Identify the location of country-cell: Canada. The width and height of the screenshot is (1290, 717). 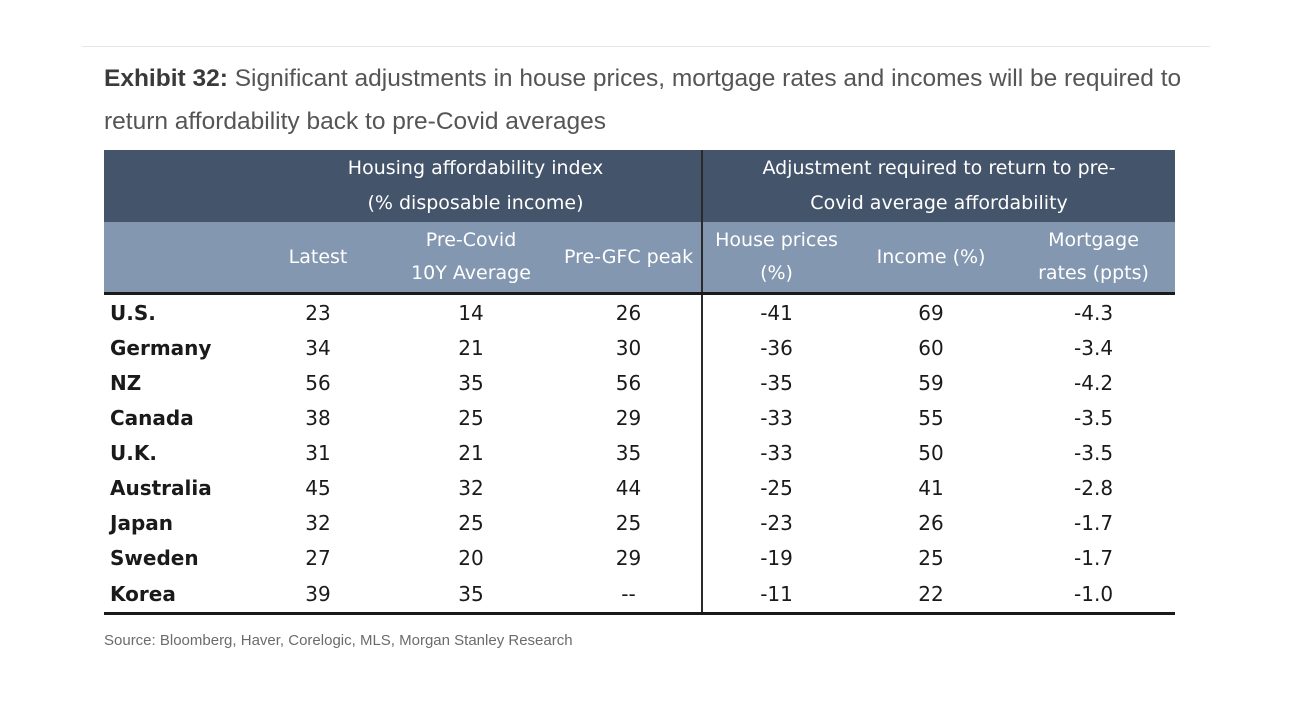
(152, 417).